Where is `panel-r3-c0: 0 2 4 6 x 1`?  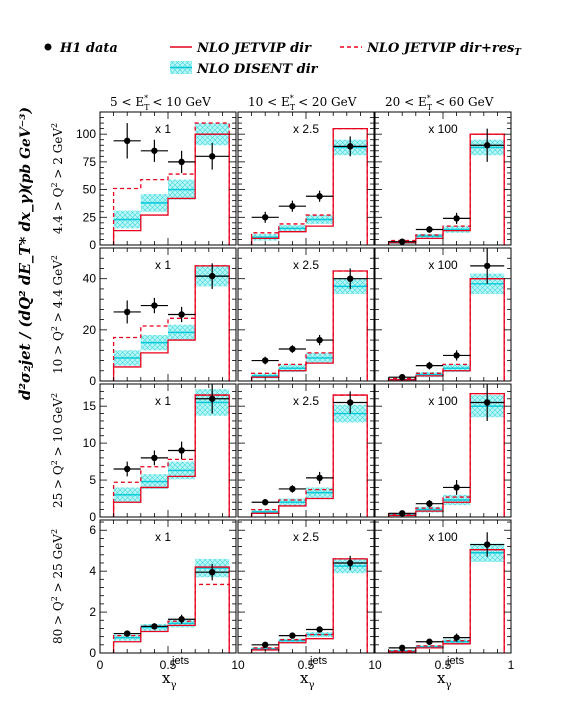
panel-r3-c0: 0 2 4 6 x 1 is located at coordinates (163, 589).